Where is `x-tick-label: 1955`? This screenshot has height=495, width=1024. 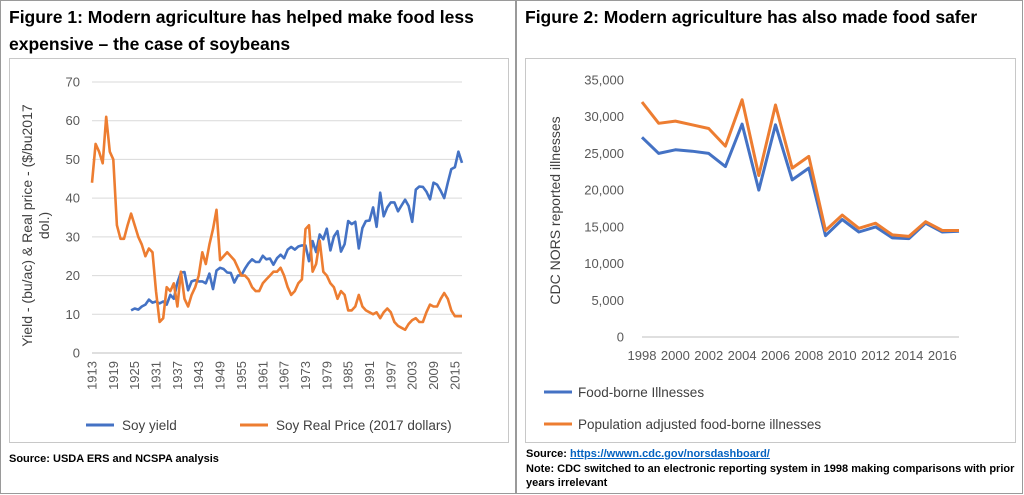
x-tick-label: 1955 is located at coordinates (241, 375).